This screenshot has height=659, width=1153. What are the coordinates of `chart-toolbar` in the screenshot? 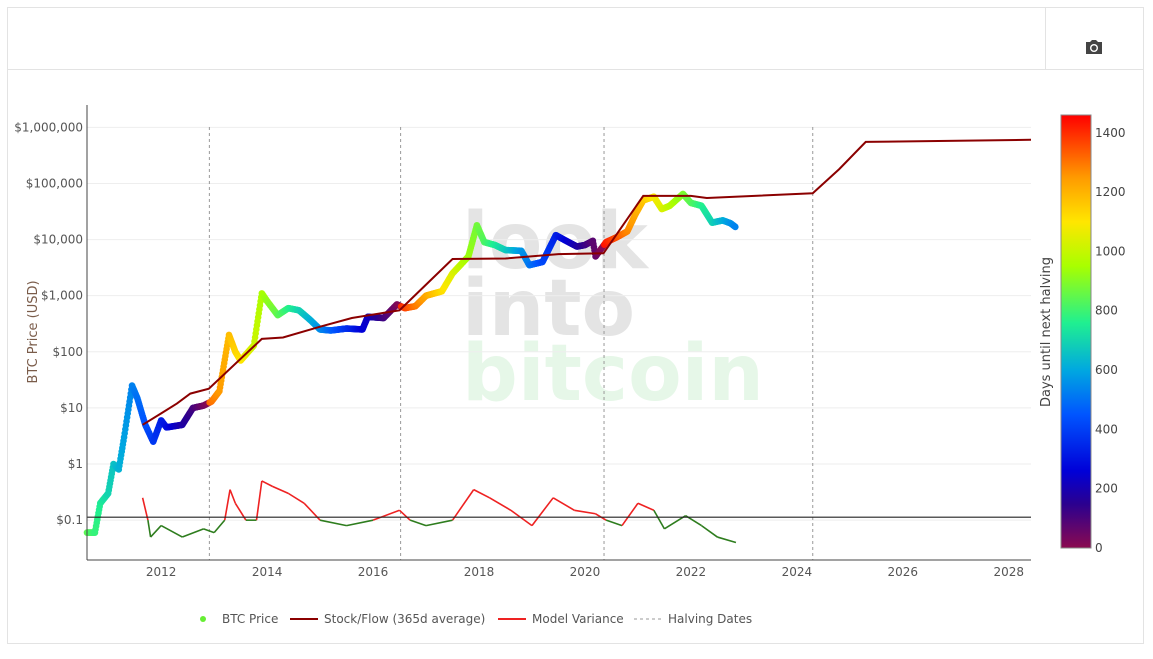 It's located at (575, 38).